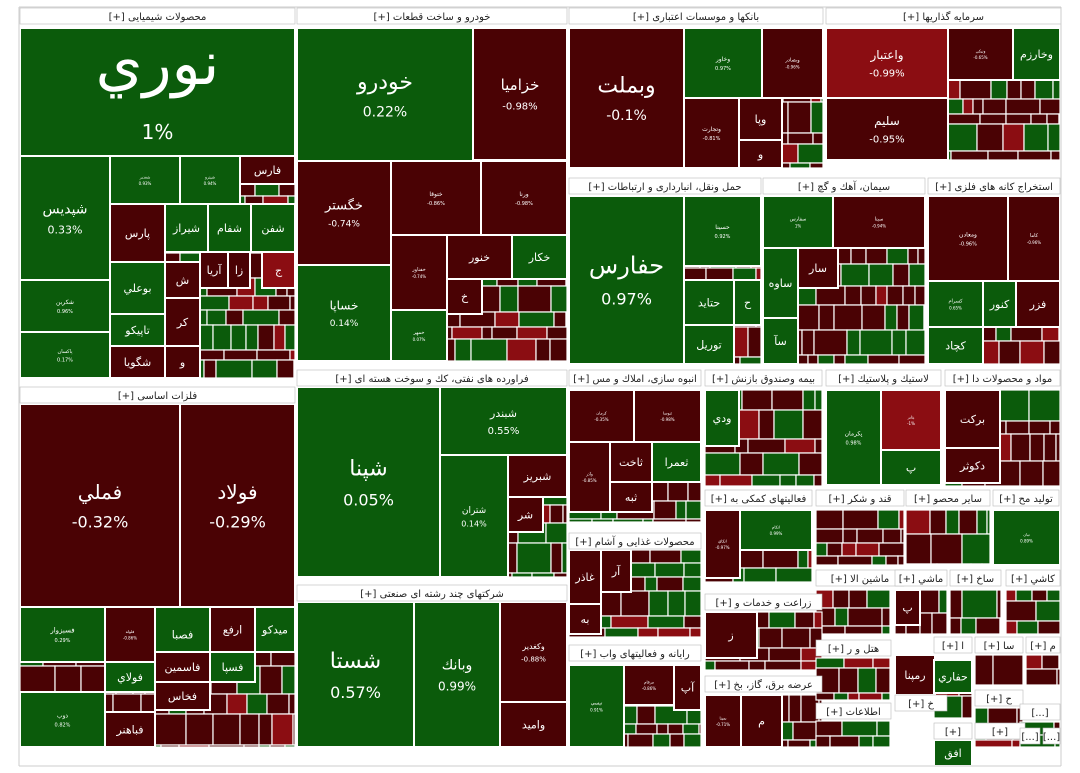 The height and width of the screenshot is (773, 1080). I want to click on sector-header: [...], so click(1040, 712).